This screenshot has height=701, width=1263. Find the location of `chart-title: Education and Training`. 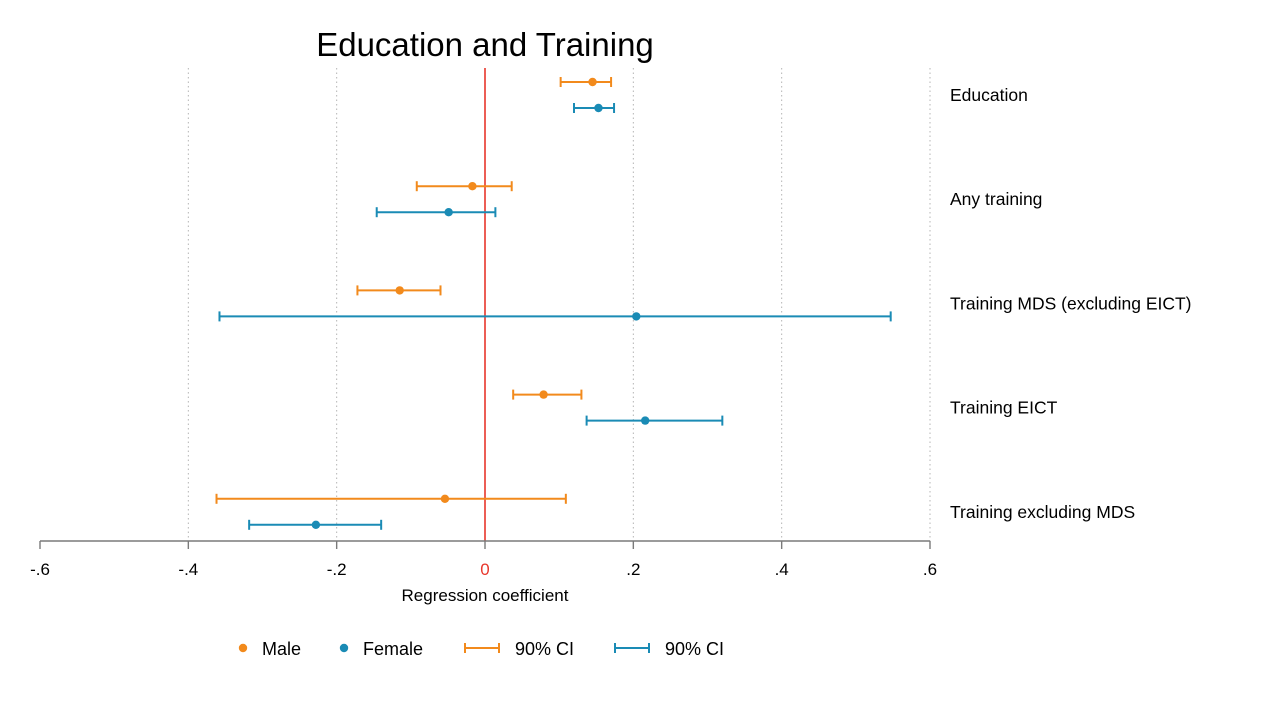

chart-title: Education and Training is located at coordinates (485, 44).